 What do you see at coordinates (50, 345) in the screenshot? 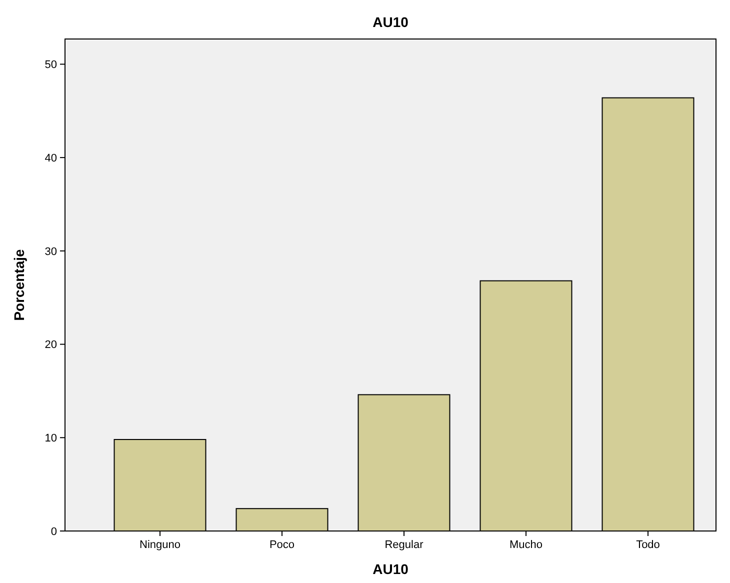
I see `y-tick-label: 20` at bounding box center [50, 345].